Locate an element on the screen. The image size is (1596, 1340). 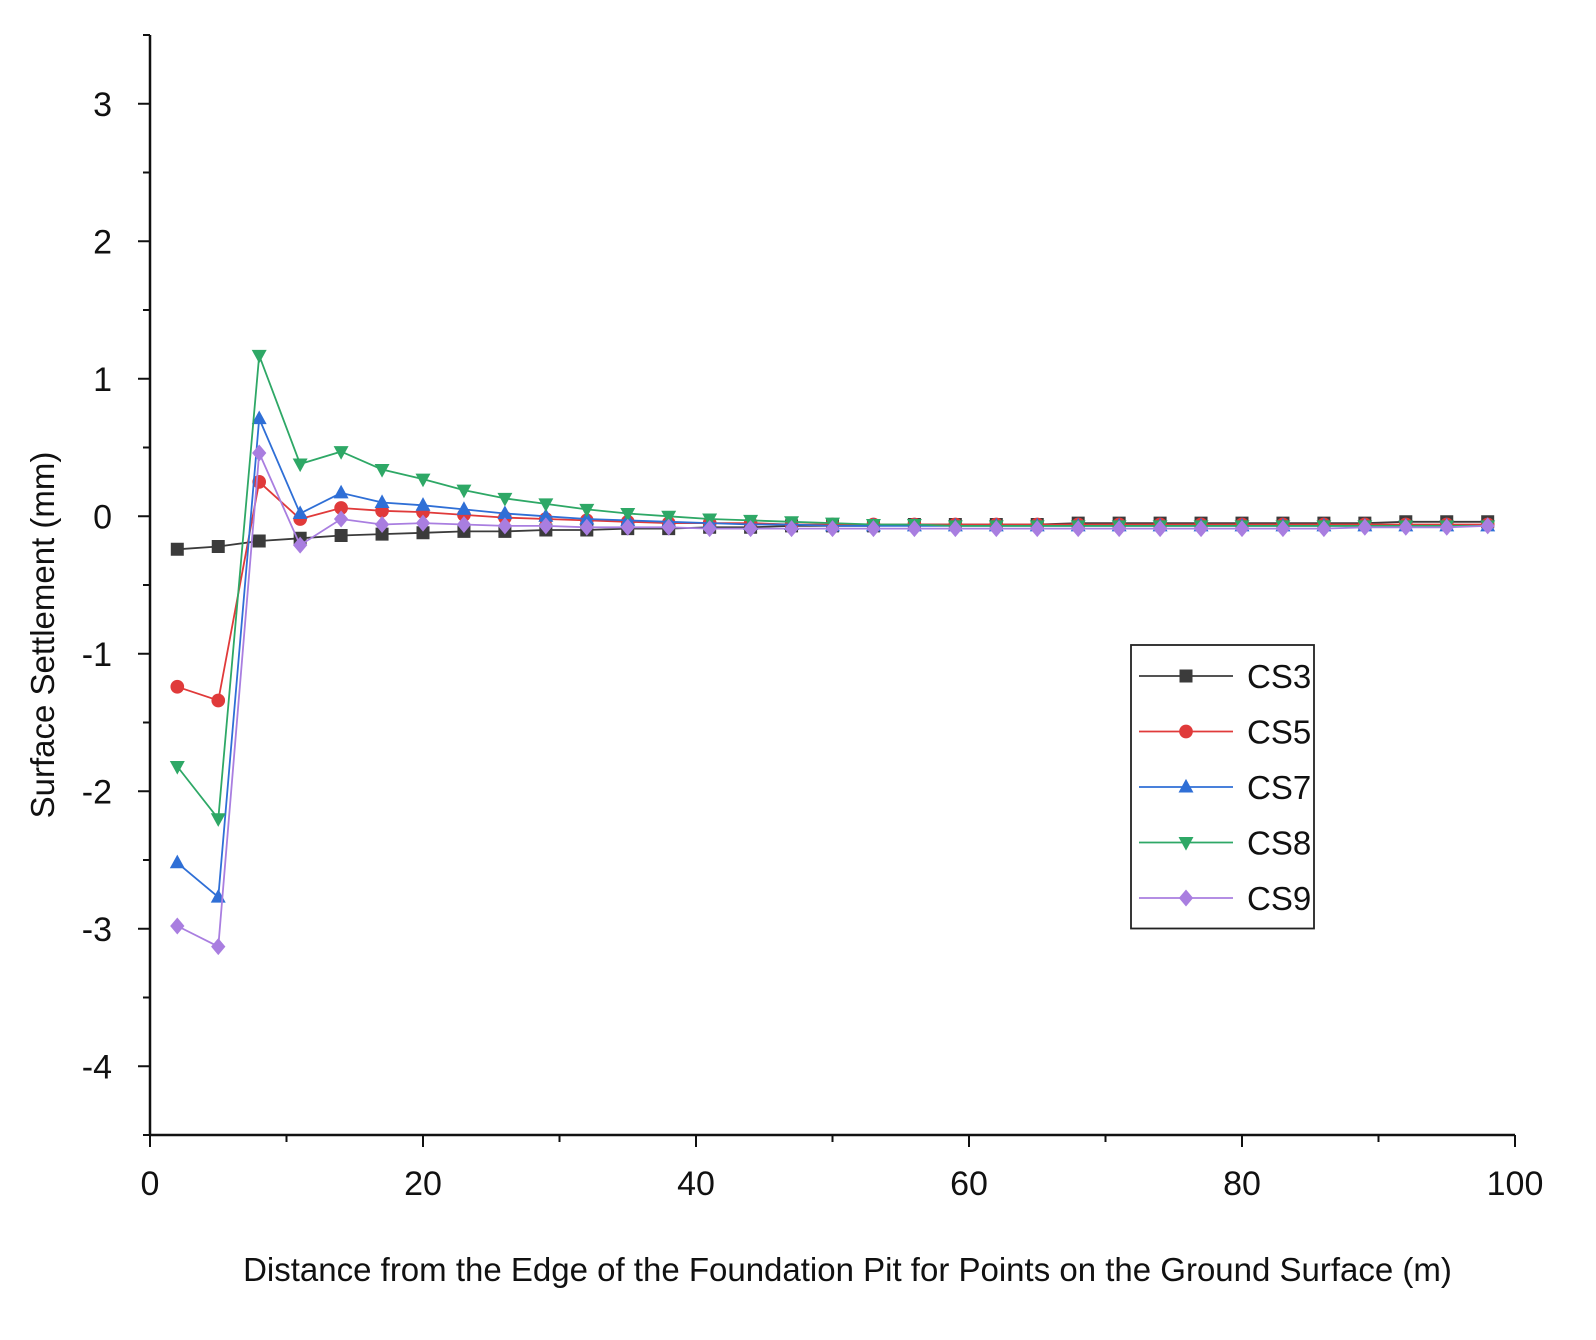
y-tick-label: 3 is located at coordinates (102, 105).